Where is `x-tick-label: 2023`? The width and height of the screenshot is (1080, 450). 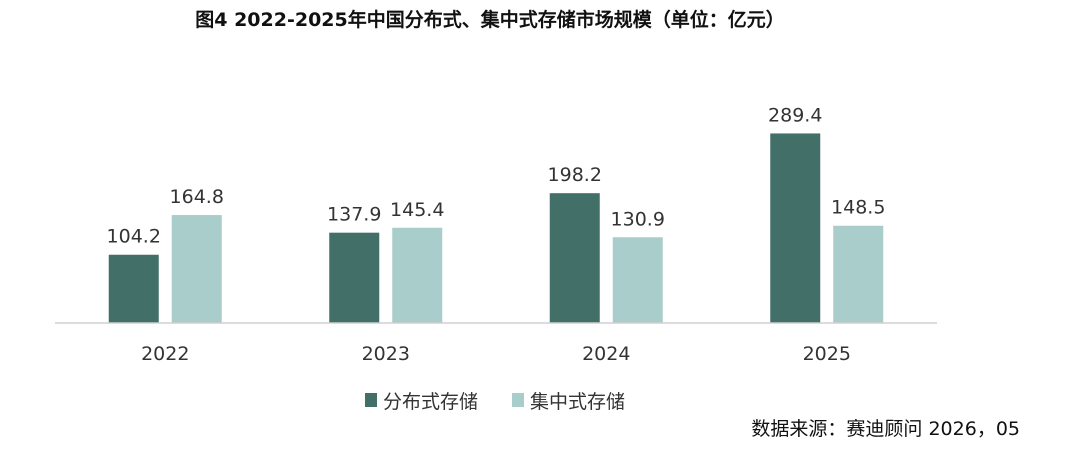
x-tick-label: 2023 is located at coordinates (386, 354).